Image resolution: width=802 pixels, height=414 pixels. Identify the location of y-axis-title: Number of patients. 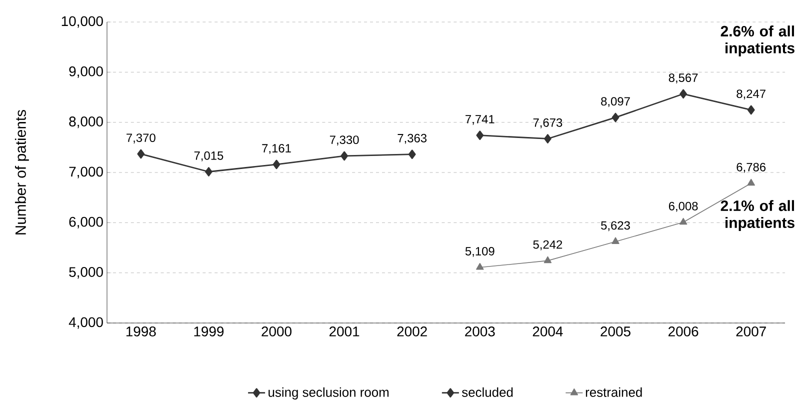
(21, 172).